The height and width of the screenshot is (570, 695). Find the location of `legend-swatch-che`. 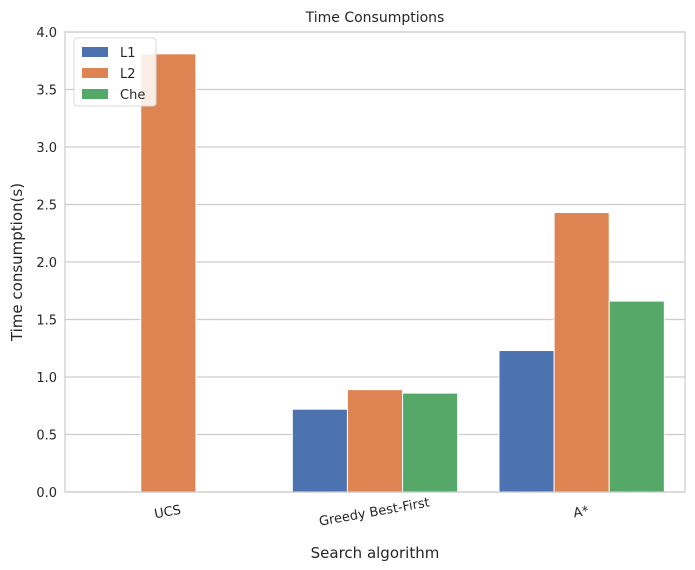

legend-swatch-che is located at coordinates (95, 94).